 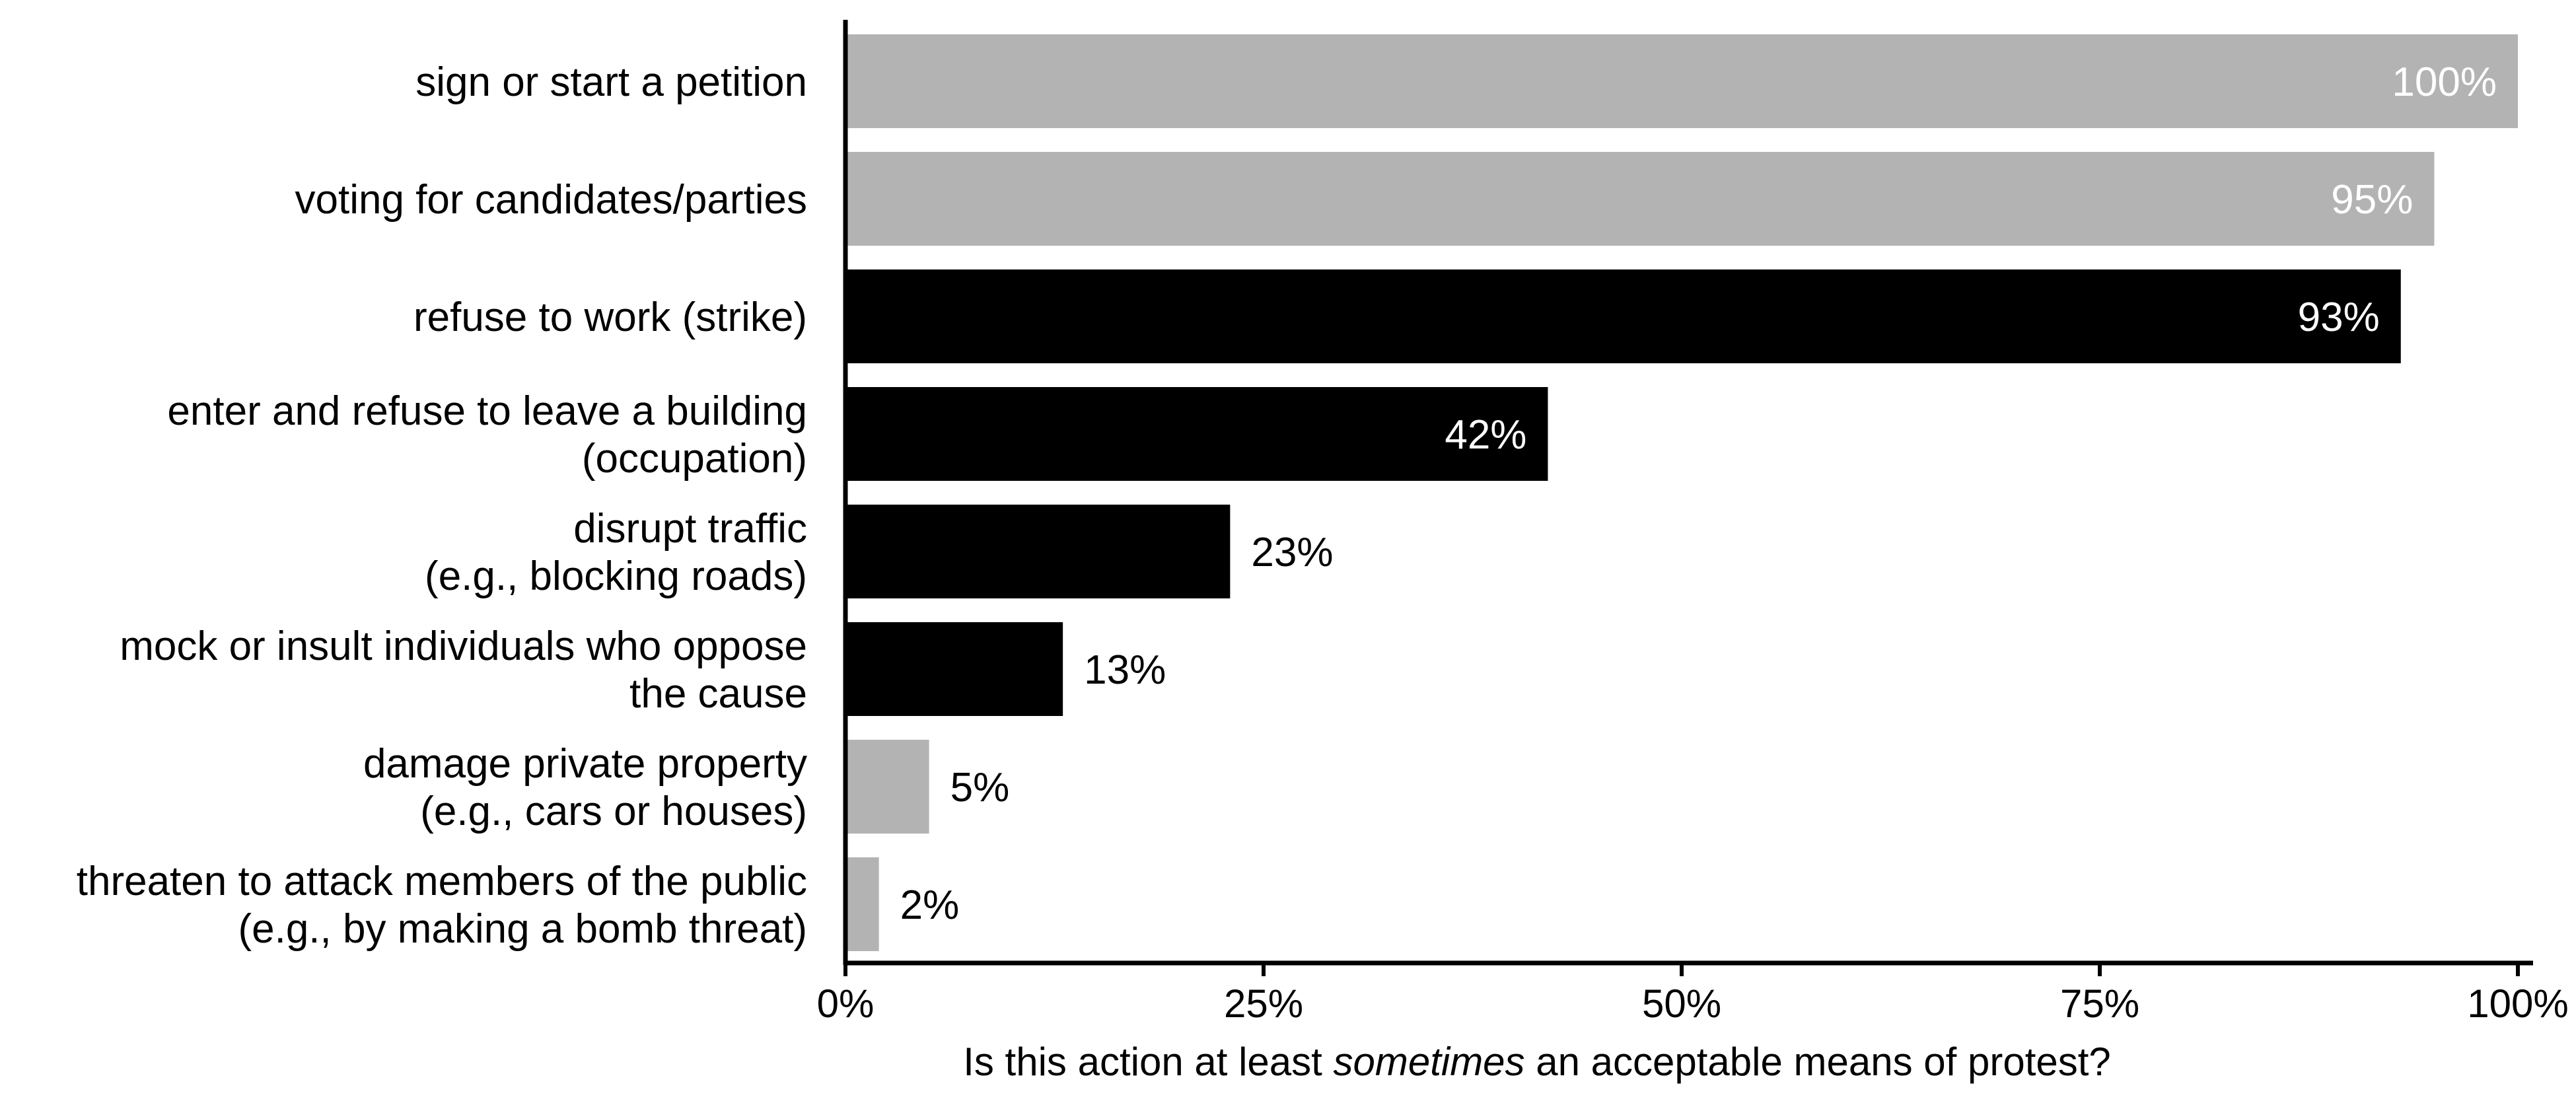 I want to click on category-label-line: (e.g., cars or houses), so click(x=614, y=811).